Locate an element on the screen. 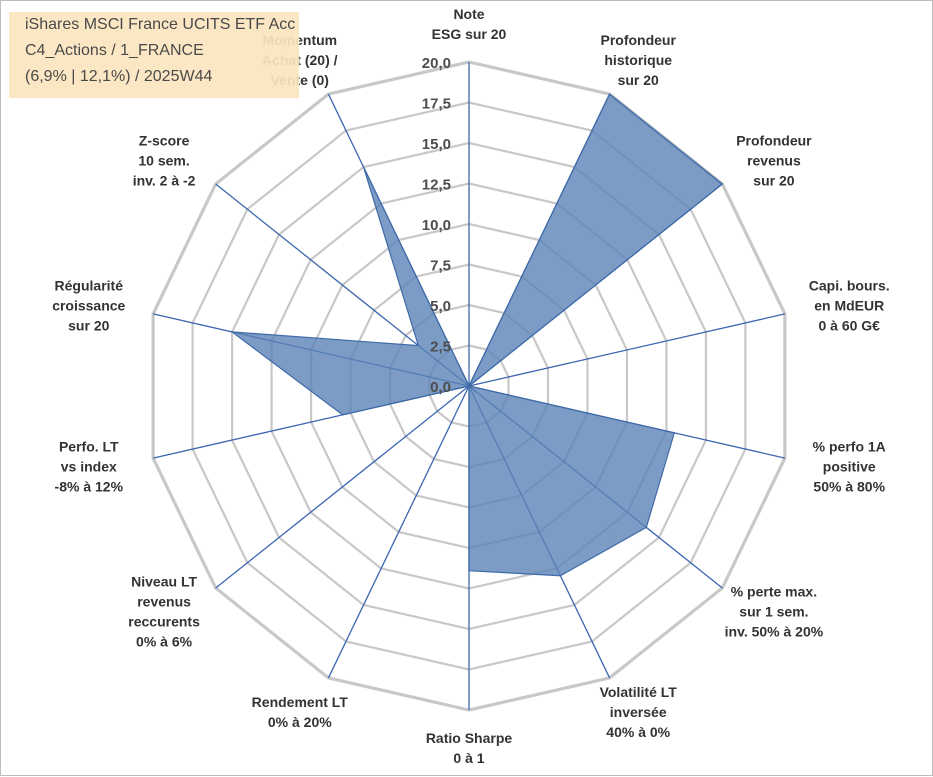 Image resolution: width=933 pixels, height=777 pixels. axis-label: Note ESG sur 20 is located at coordinates (469, 24).